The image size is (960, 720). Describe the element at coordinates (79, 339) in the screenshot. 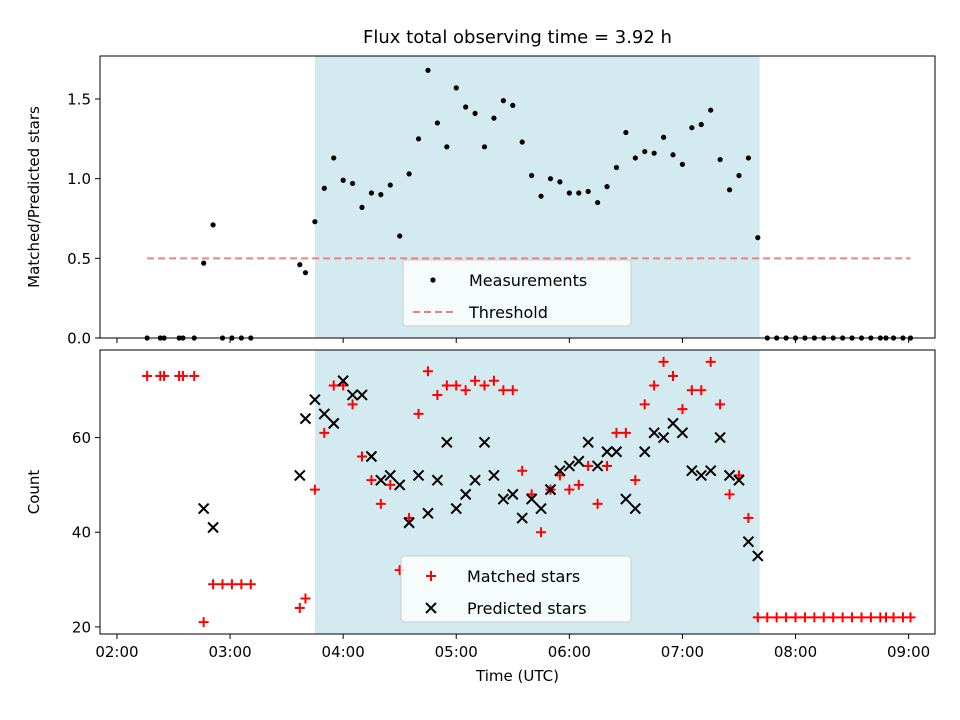

I see `y-tick-label: 0.0` at that location.